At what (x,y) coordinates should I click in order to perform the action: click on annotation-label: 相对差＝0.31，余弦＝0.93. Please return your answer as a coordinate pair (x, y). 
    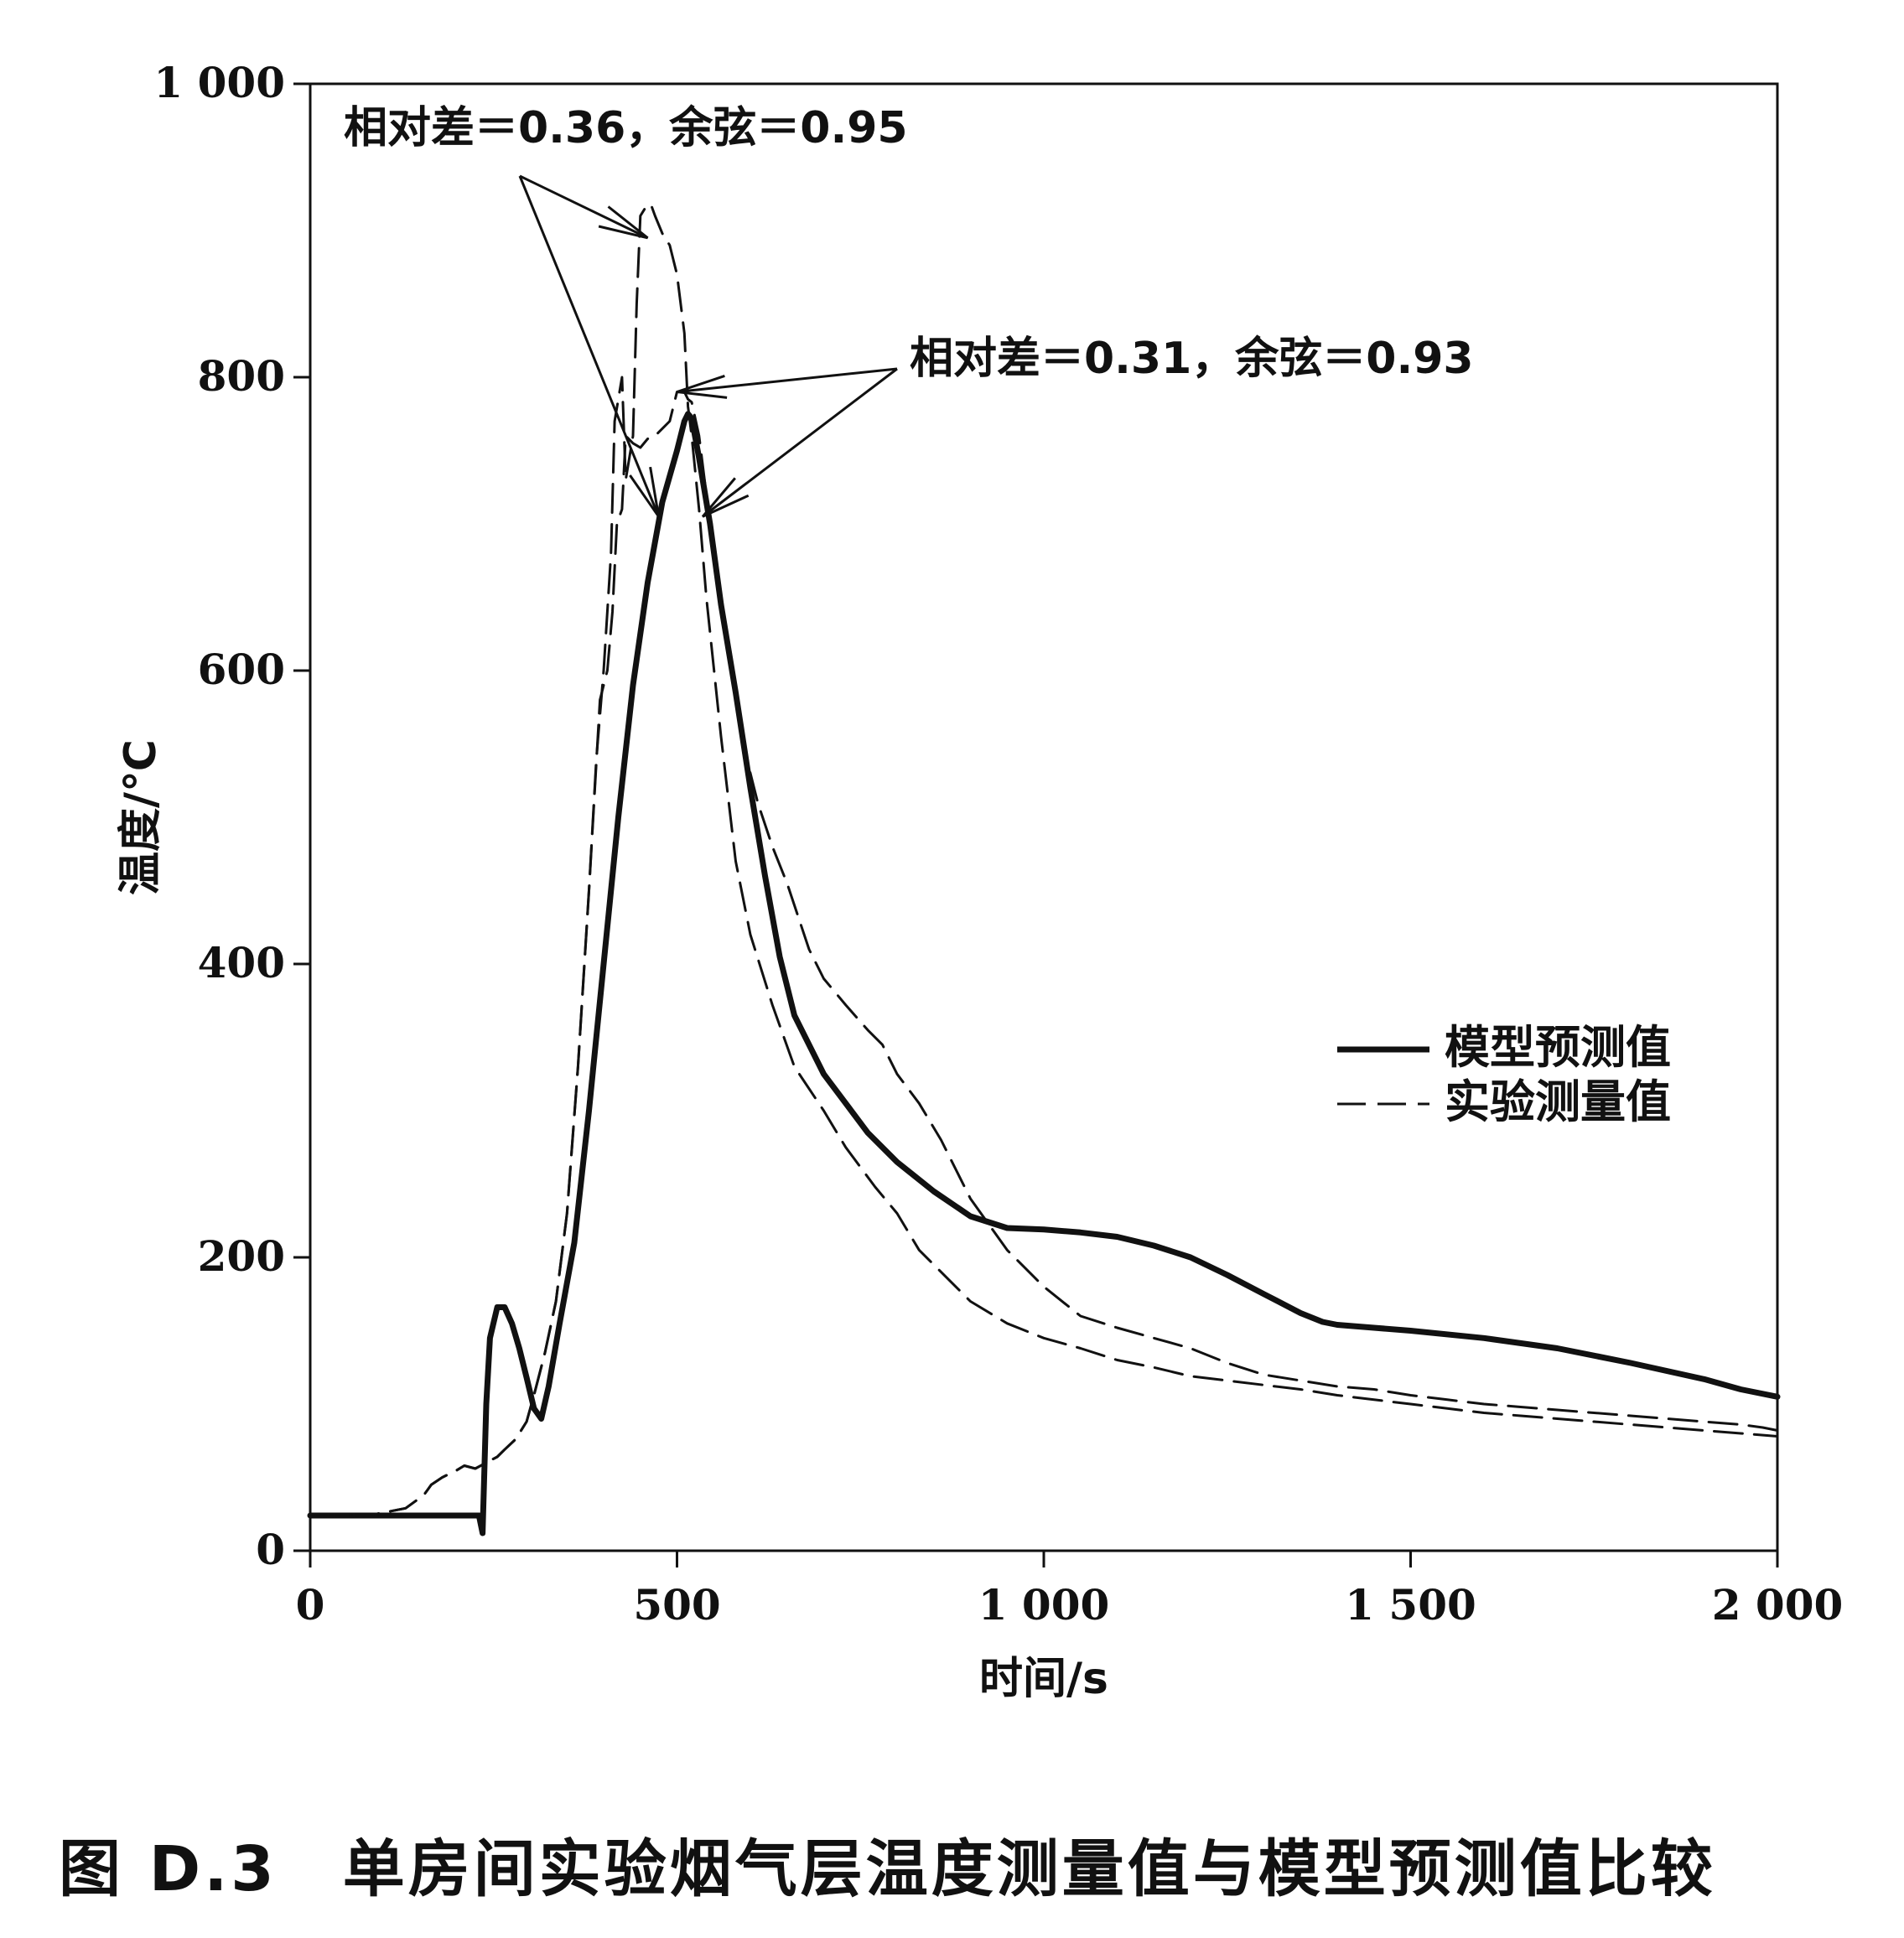
    Looking at the image, I should click on (1192, 359).